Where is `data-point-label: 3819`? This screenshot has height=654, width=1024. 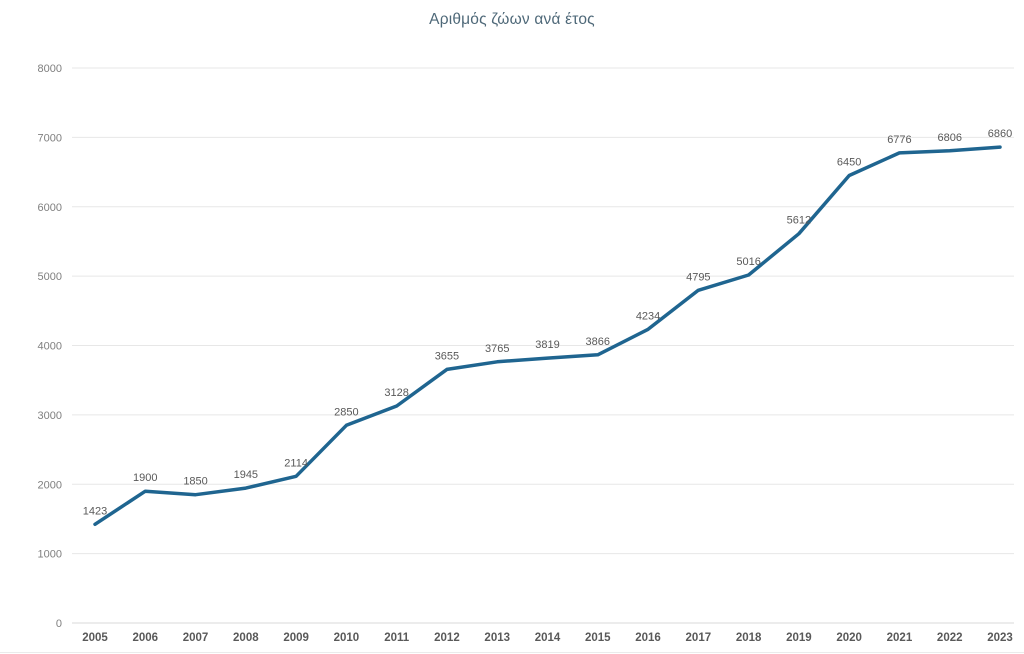
data-point-label: 3819 is located at coordinates (547, 345).